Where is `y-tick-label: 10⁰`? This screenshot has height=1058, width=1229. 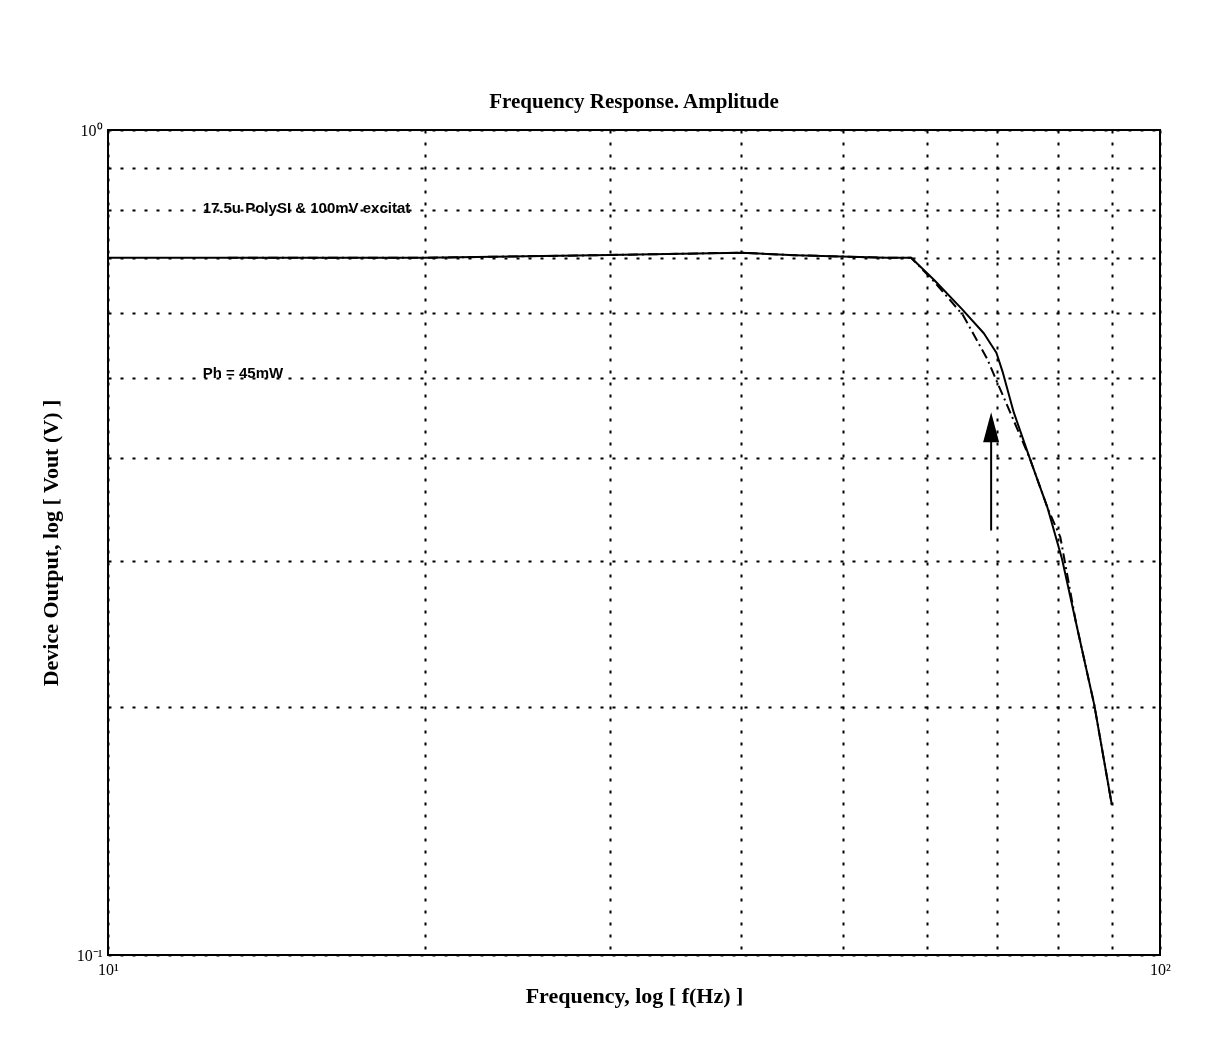 y-tick-label: 10⁰ is located at coordinates (91, 130).